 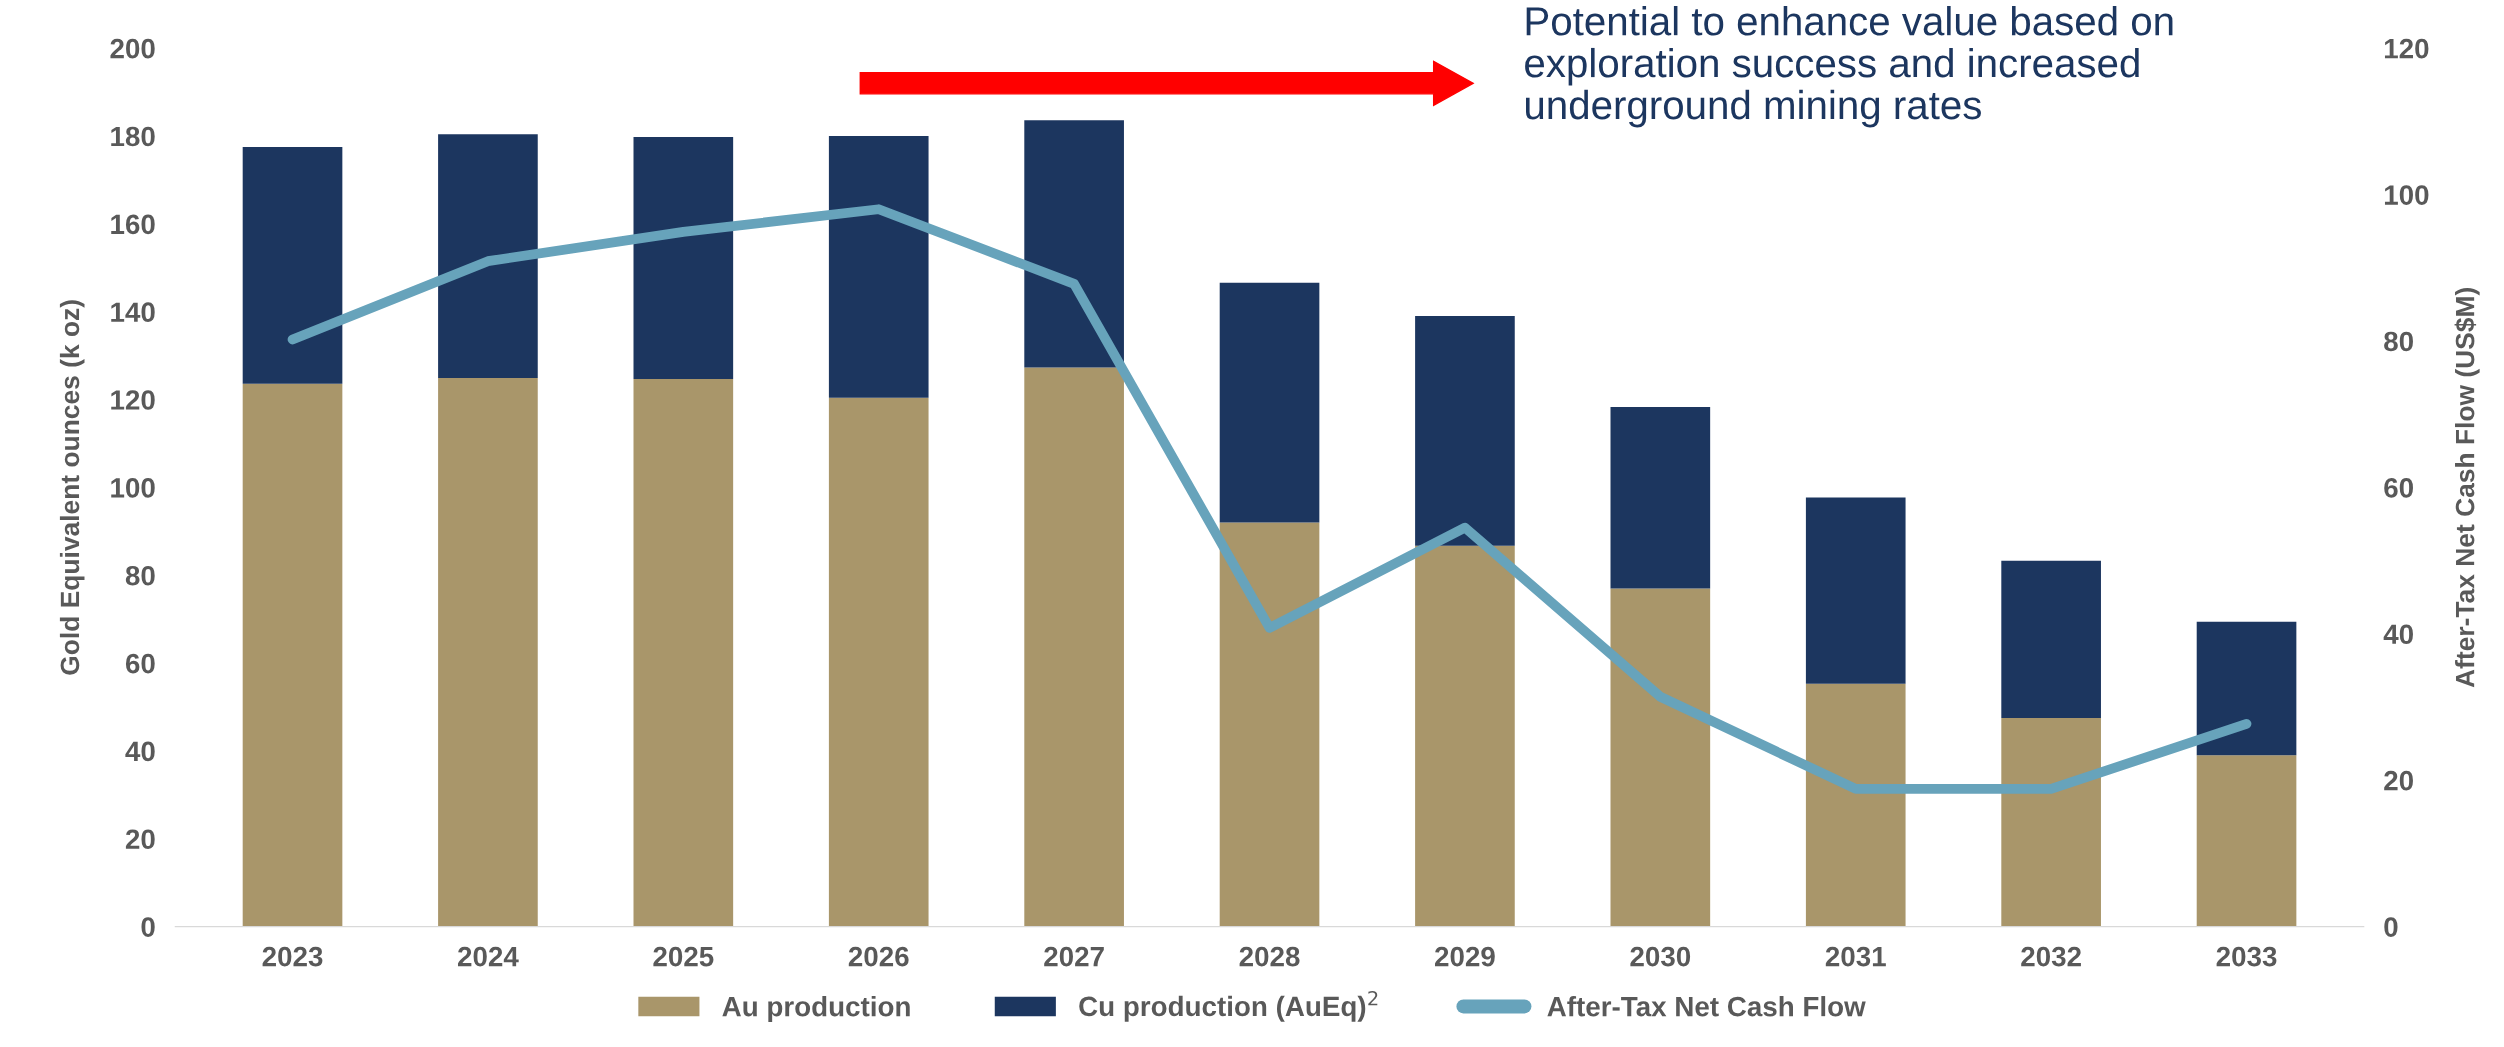 I want to click on y-tick-label: 160, so click(x=133, y=224).